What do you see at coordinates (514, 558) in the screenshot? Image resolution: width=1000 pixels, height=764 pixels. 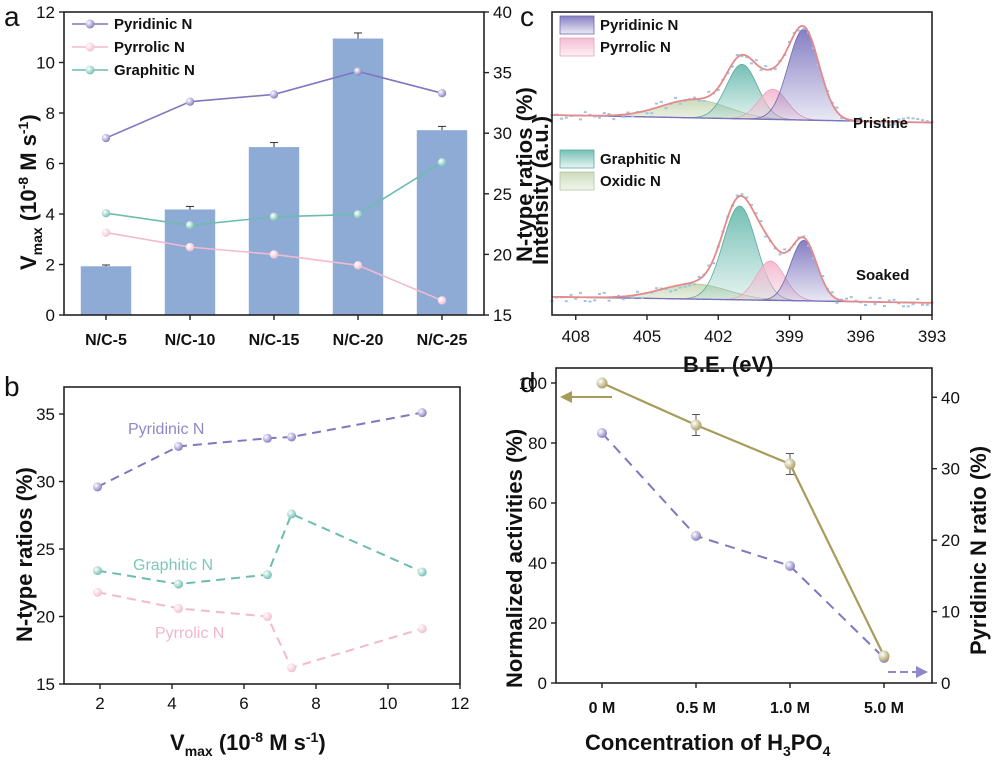 I see `panel-d-ylabel-left: Normalized activities (%)` at bounding box center [514, 558].